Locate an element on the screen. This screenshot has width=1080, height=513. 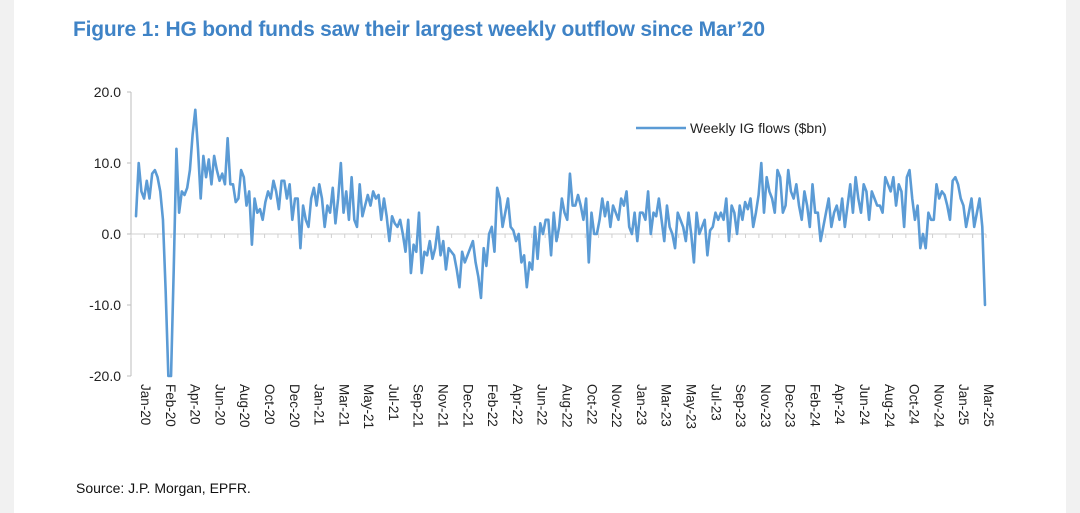
legend: Weekly IG flows ($bn) is located at coordinates (731, 128).